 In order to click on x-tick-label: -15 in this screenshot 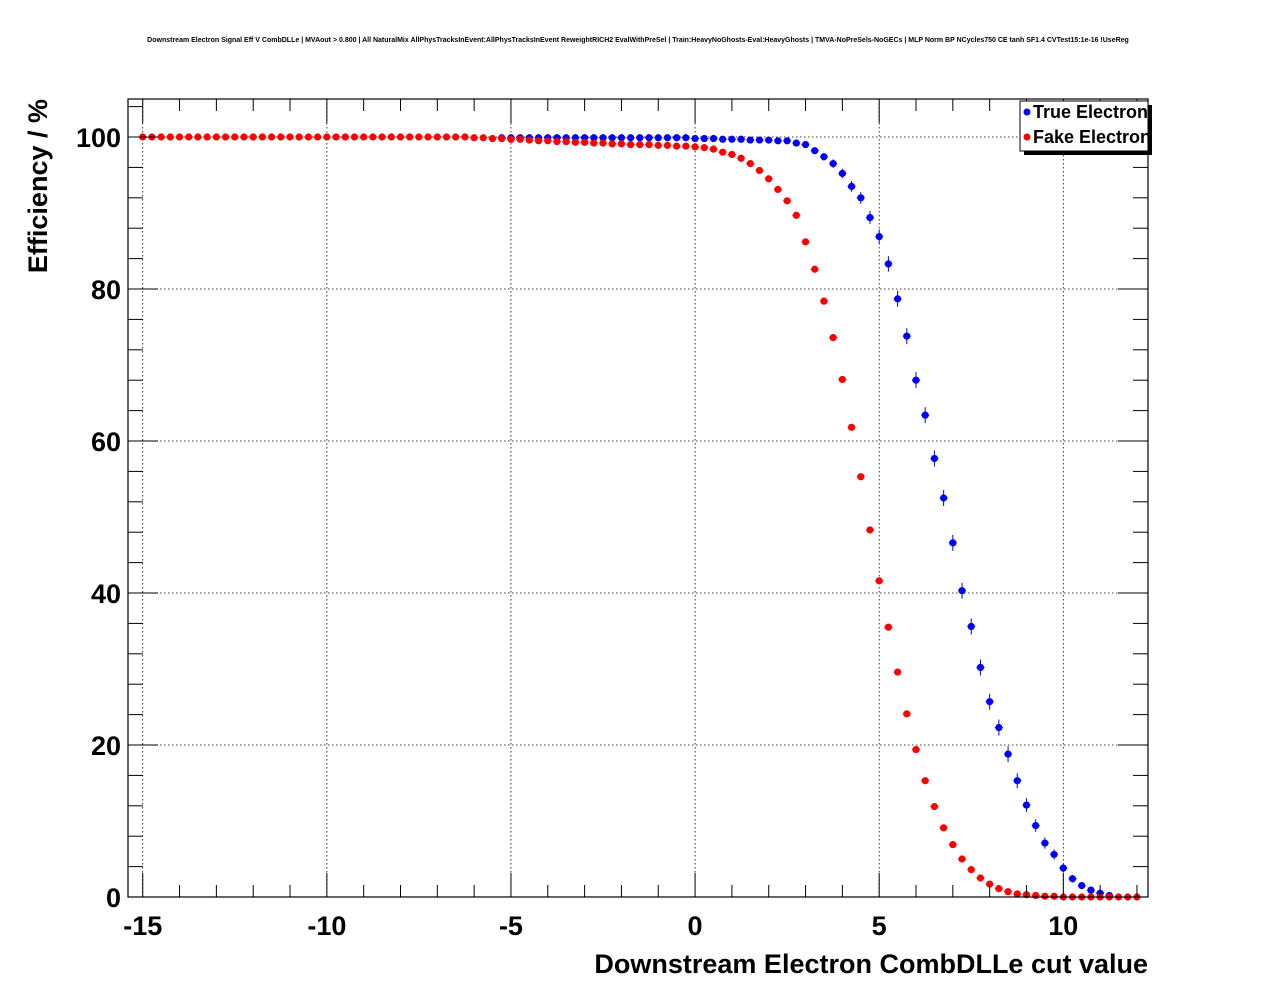, I will do `click(142, 926)`.